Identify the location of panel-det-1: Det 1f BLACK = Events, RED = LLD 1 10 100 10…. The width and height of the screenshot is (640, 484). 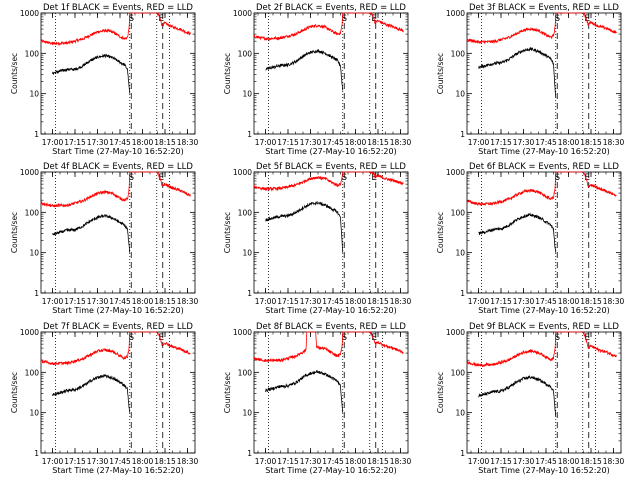
(104, 79).